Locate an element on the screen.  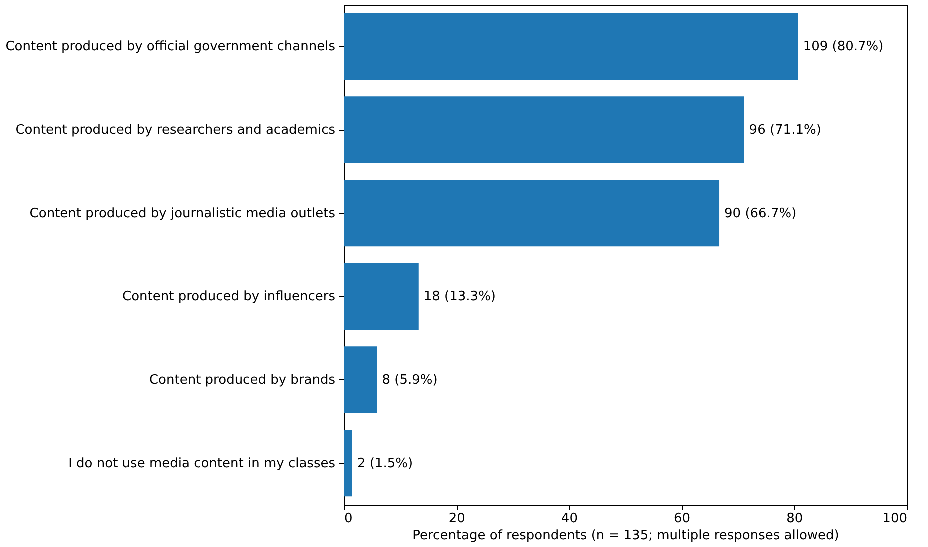
x-tick-label: 20 is located at coordinates (457, 519).